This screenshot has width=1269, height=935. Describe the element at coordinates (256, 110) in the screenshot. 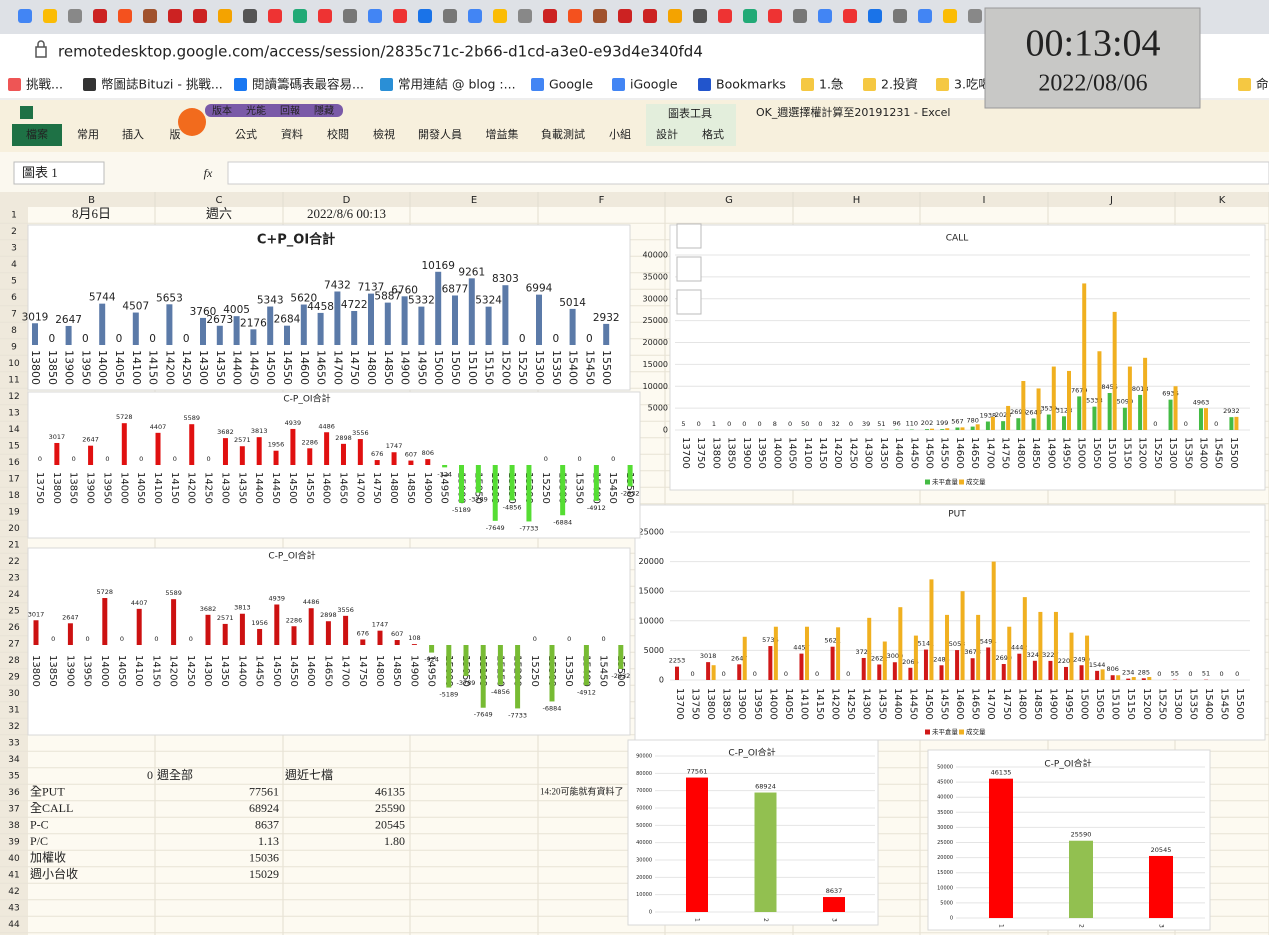

I see `addon: 光能` at that location.